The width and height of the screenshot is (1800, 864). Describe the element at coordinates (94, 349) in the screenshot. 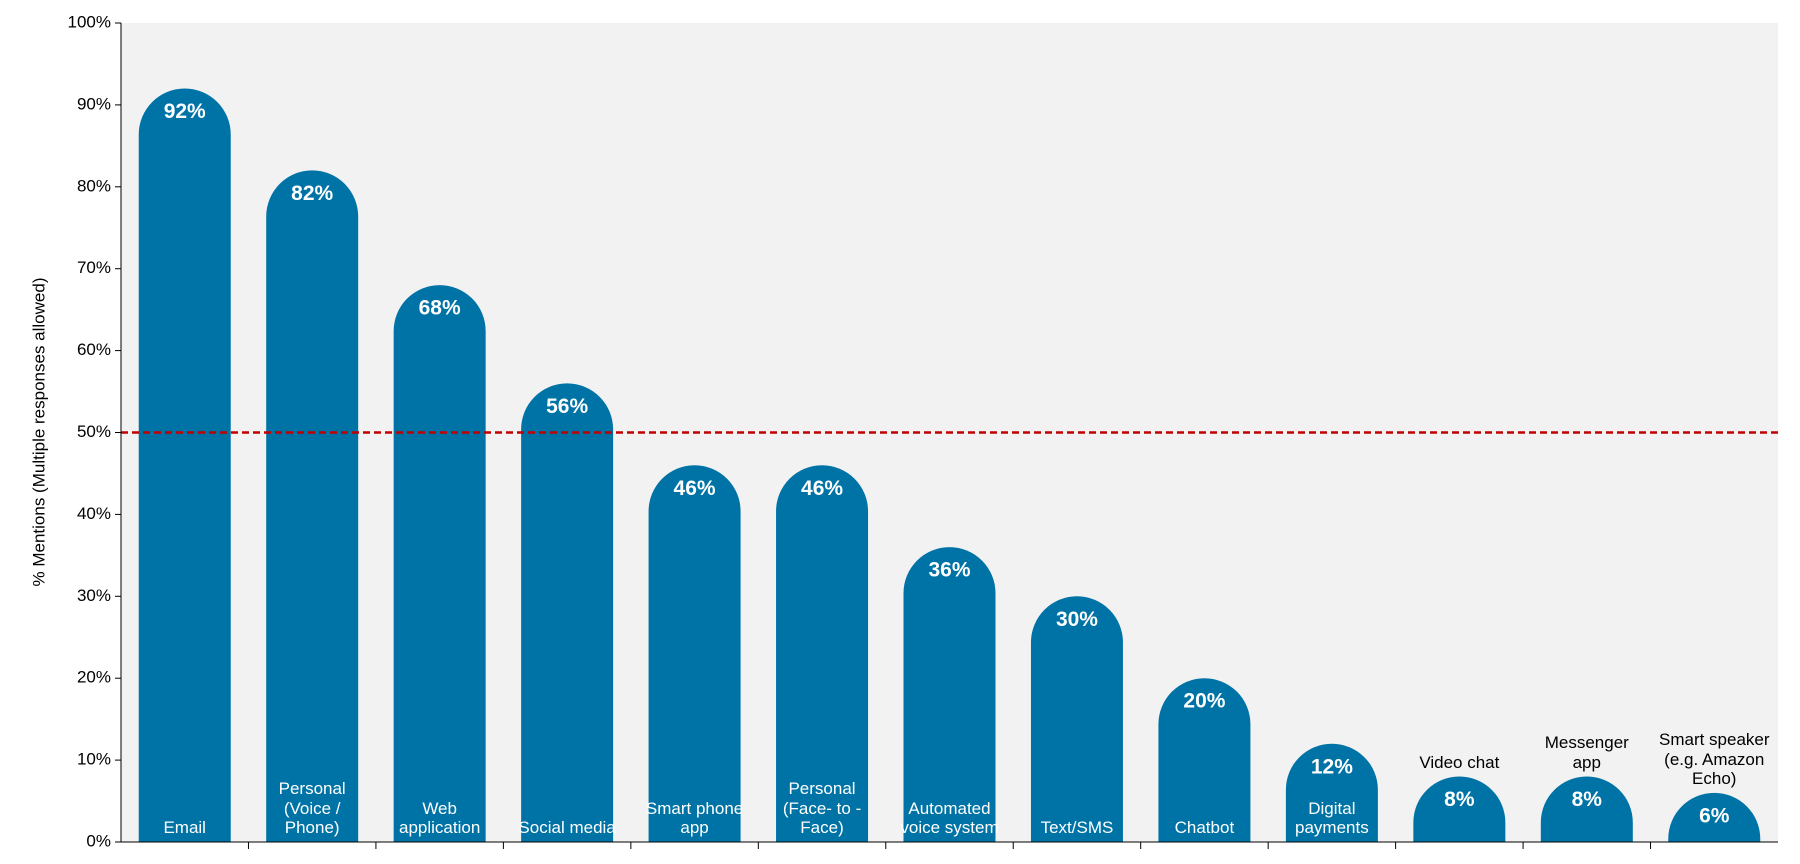

I see `y-tick-label: 60%` at that location.